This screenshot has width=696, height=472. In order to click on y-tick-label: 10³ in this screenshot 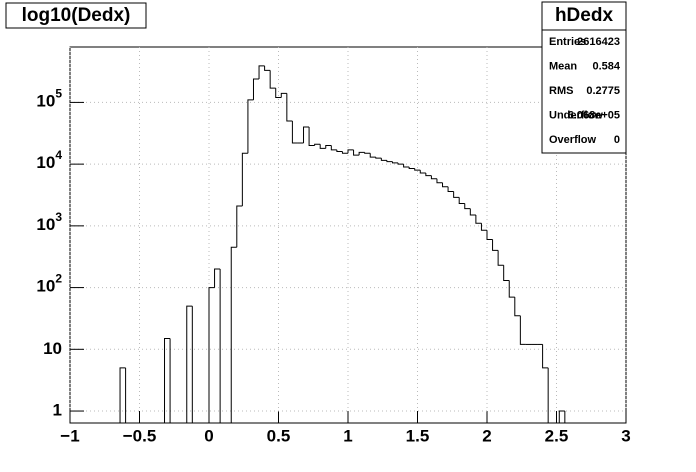, I will do `click(49, 222)`.